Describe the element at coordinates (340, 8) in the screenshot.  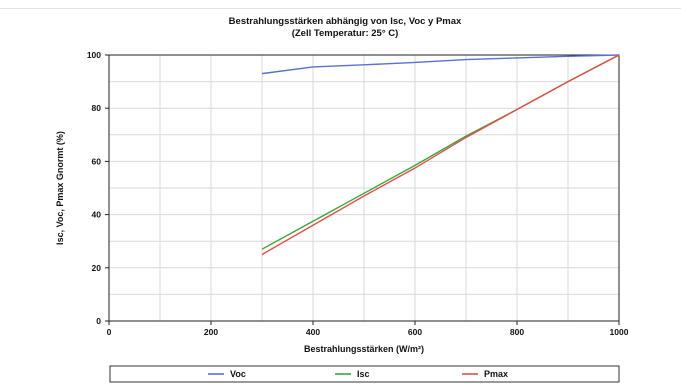
I see `top-divider` at that location.